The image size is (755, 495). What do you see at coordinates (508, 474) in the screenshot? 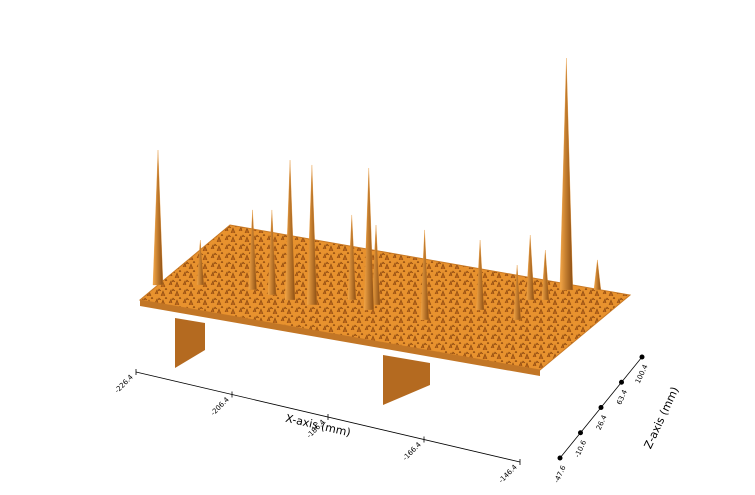
I see `x-tick-label: -146.4` at bounding box center [508, 474].